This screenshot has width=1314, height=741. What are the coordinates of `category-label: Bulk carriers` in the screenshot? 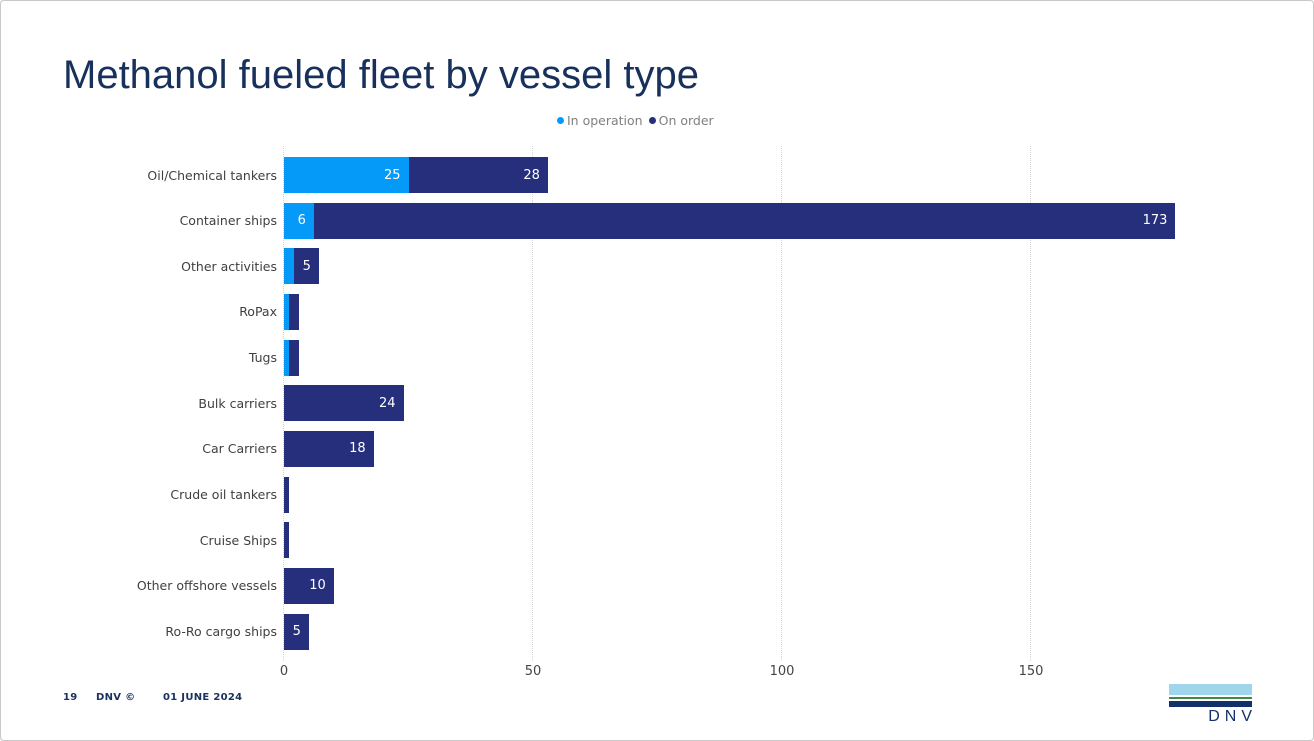 It's located at (237, 403).